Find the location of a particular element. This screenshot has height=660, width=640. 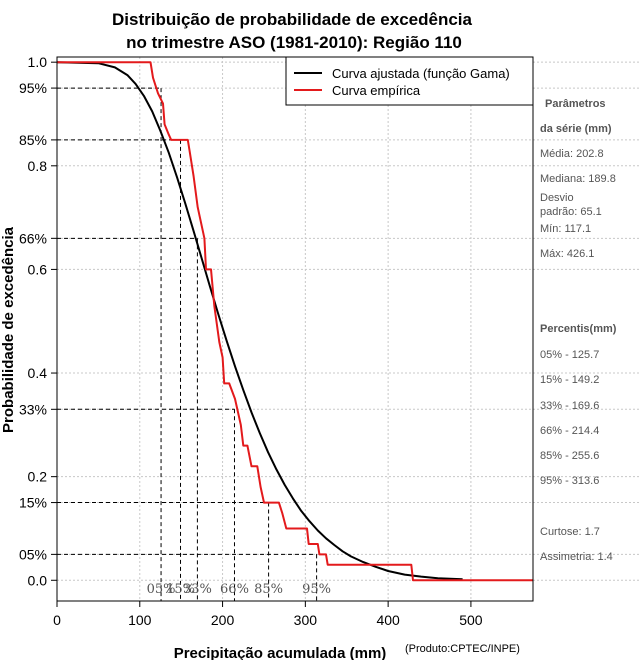

legend-label-fitted: Curva ajustada (função Gama) is located at coordinates (421, 73).